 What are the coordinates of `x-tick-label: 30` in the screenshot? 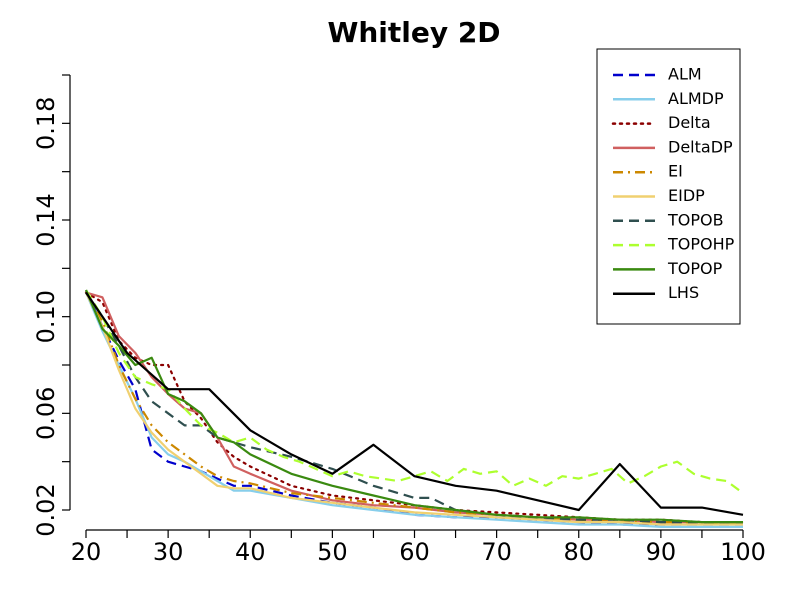 It's located at (168, 552).